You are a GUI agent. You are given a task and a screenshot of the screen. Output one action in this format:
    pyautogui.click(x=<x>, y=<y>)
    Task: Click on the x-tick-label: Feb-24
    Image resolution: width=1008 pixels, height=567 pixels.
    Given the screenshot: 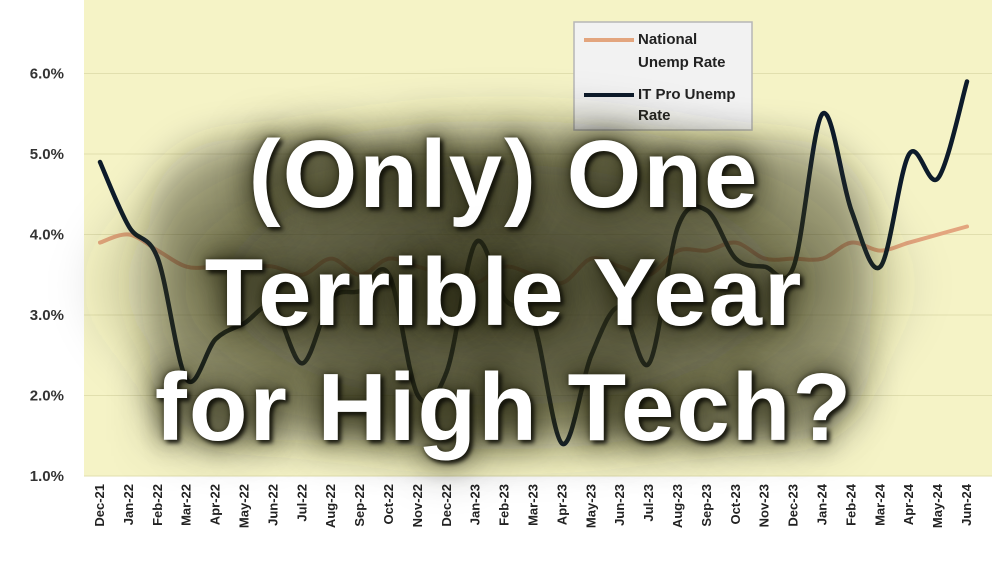 What is the action you would take?
    pyautogui.click(x=850, y=504)
    